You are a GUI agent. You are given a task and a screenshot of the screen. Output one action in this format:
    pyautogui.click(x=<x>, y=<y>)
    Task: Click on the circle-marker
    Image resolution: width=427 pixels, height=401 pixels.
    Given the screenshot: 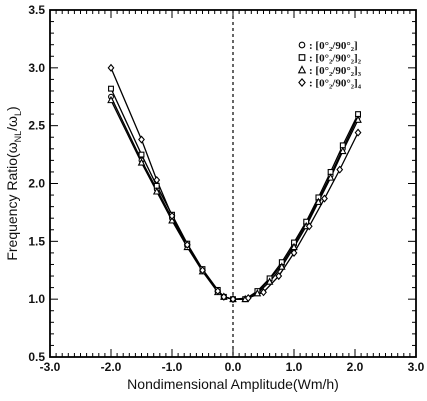 What is the action you would take?
    pyautogui.click(x=302, y=45)
    